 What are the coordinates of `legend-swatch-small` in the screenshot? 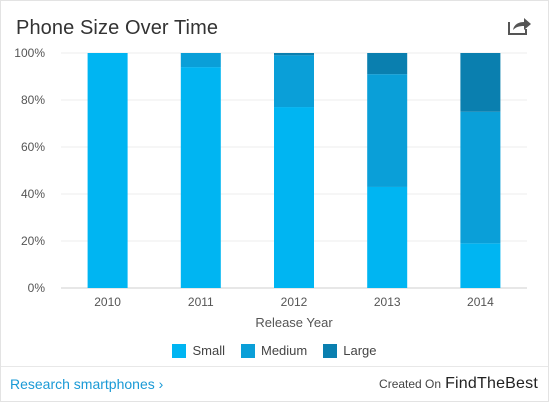 It's located at (179, 350).